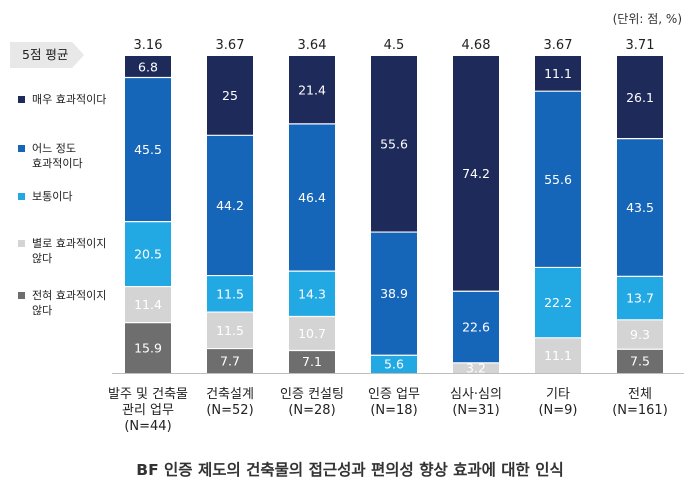 The image size is (700, 500). What do you see at coordinates (47, 55) in the screenshot?
I see `average-label-tag: 5점 평균` at bounding box center [47, 55].